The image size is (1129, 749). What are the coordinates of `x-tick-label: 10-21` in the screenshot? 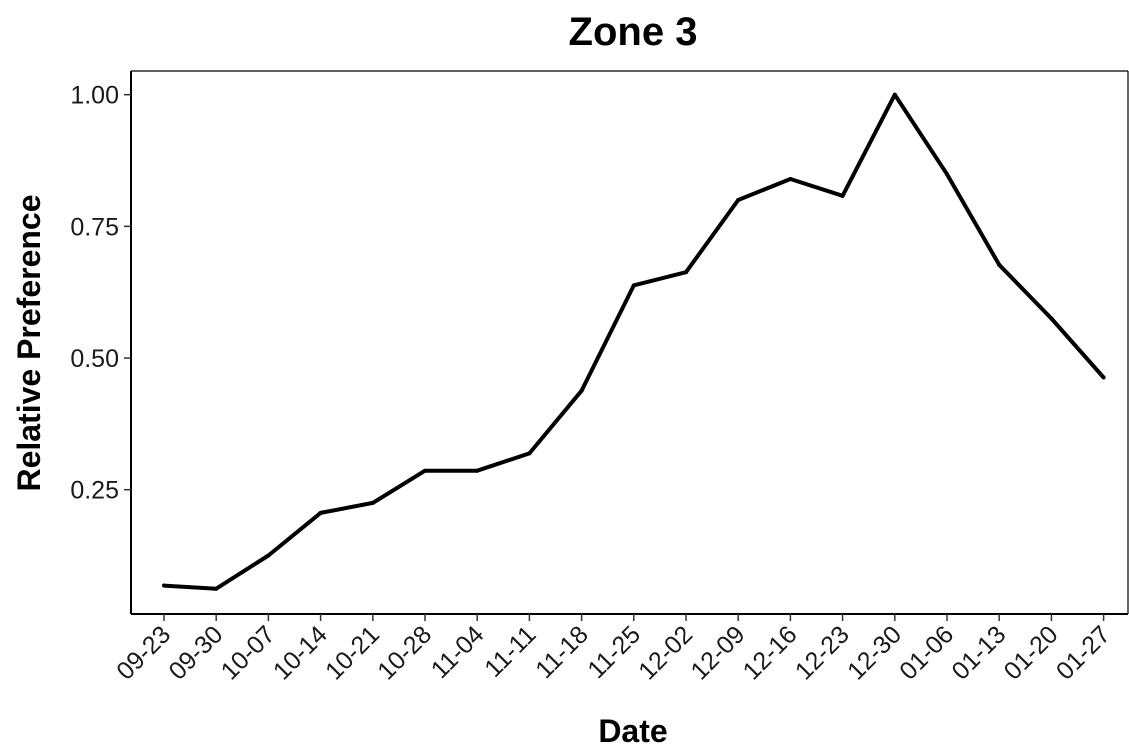 It's located at (352, 652).